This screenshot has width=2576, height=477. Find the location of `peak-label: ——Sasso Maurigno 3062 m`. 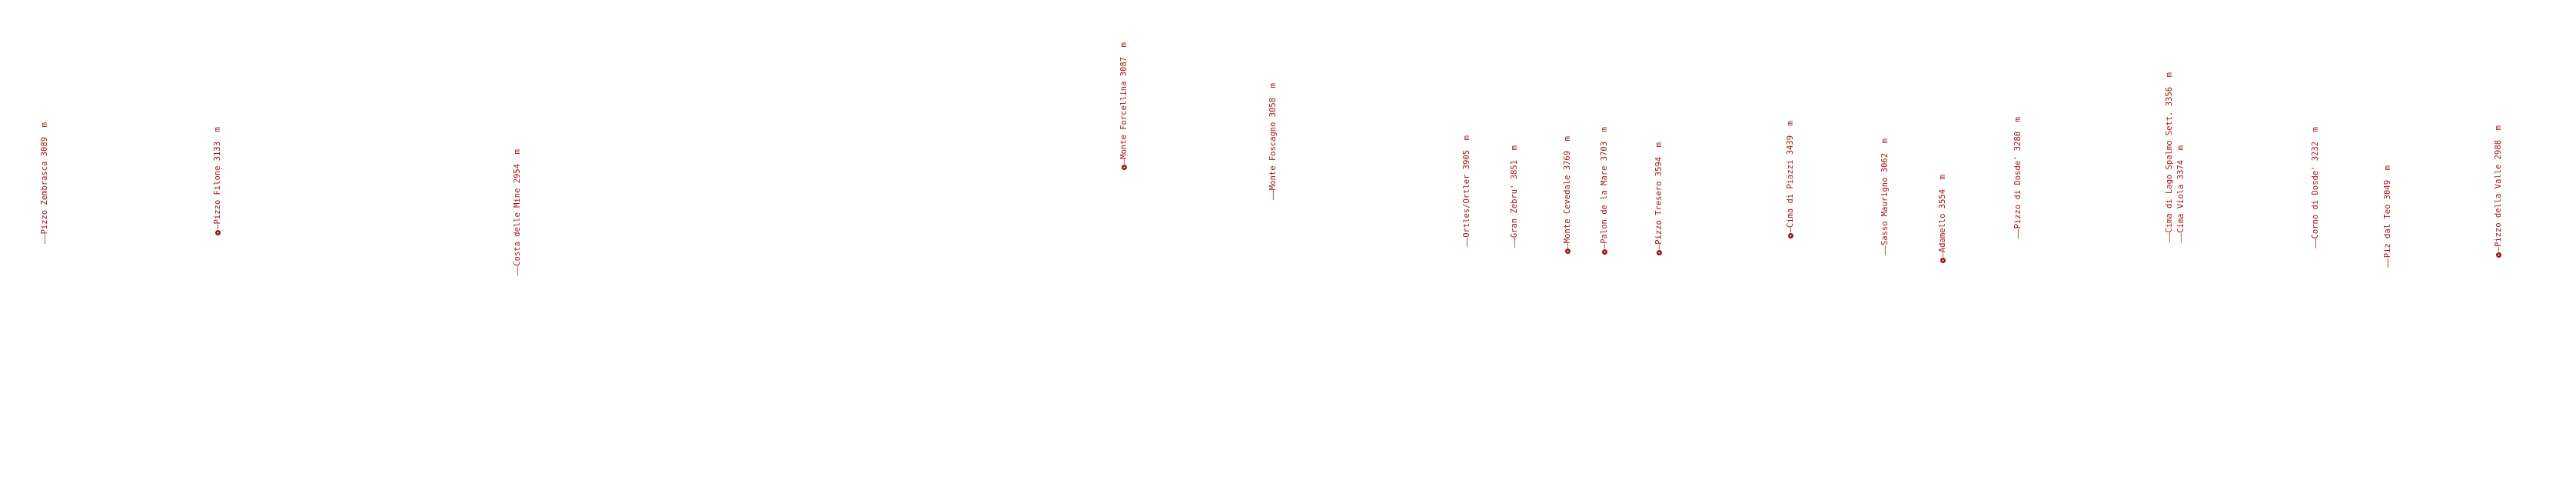

peak-label: ——Sasso Maurigno 3062 m is located at coordinates (1885, 197).